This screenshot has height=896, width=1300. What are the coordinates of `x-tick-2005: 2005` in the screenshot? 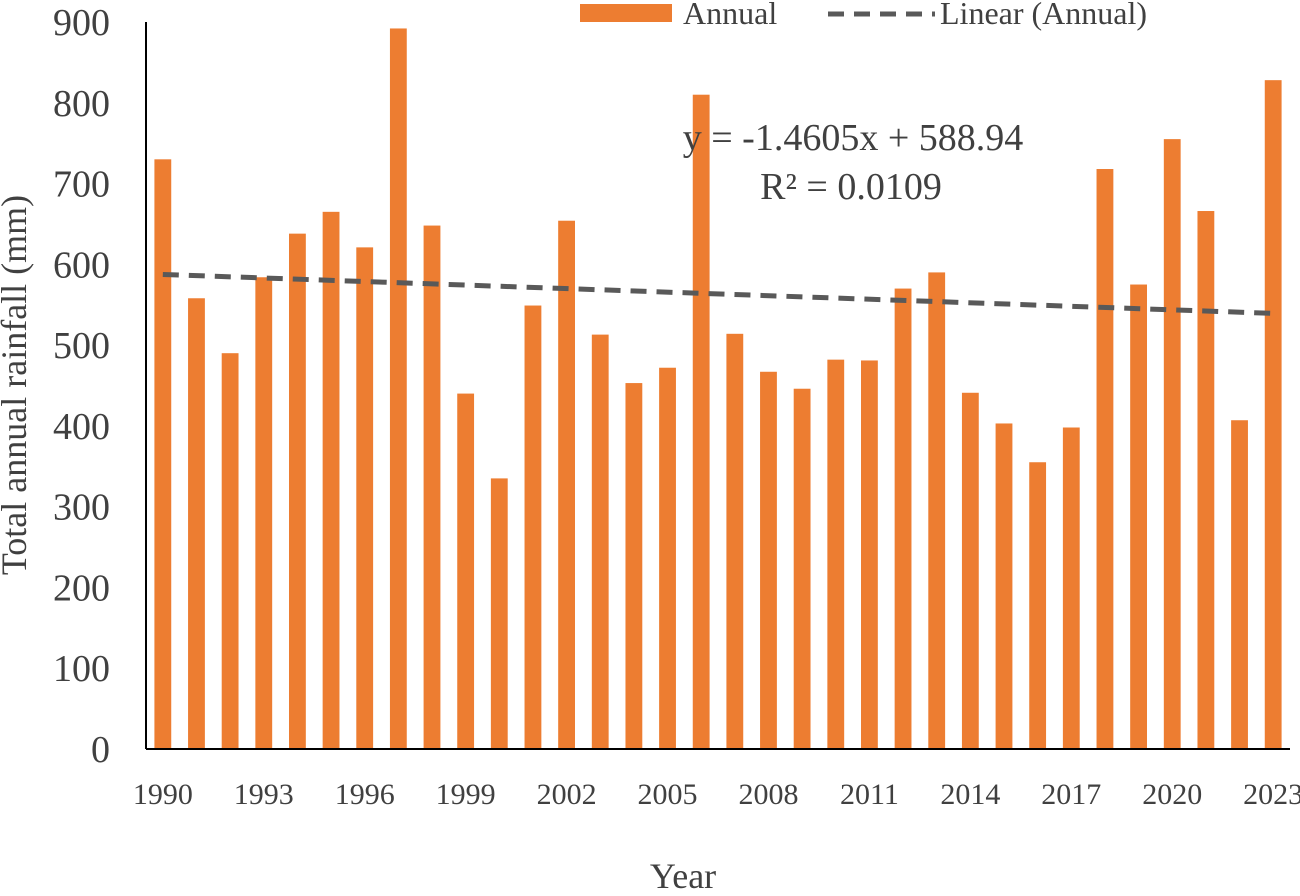 It's located at (668, 794).